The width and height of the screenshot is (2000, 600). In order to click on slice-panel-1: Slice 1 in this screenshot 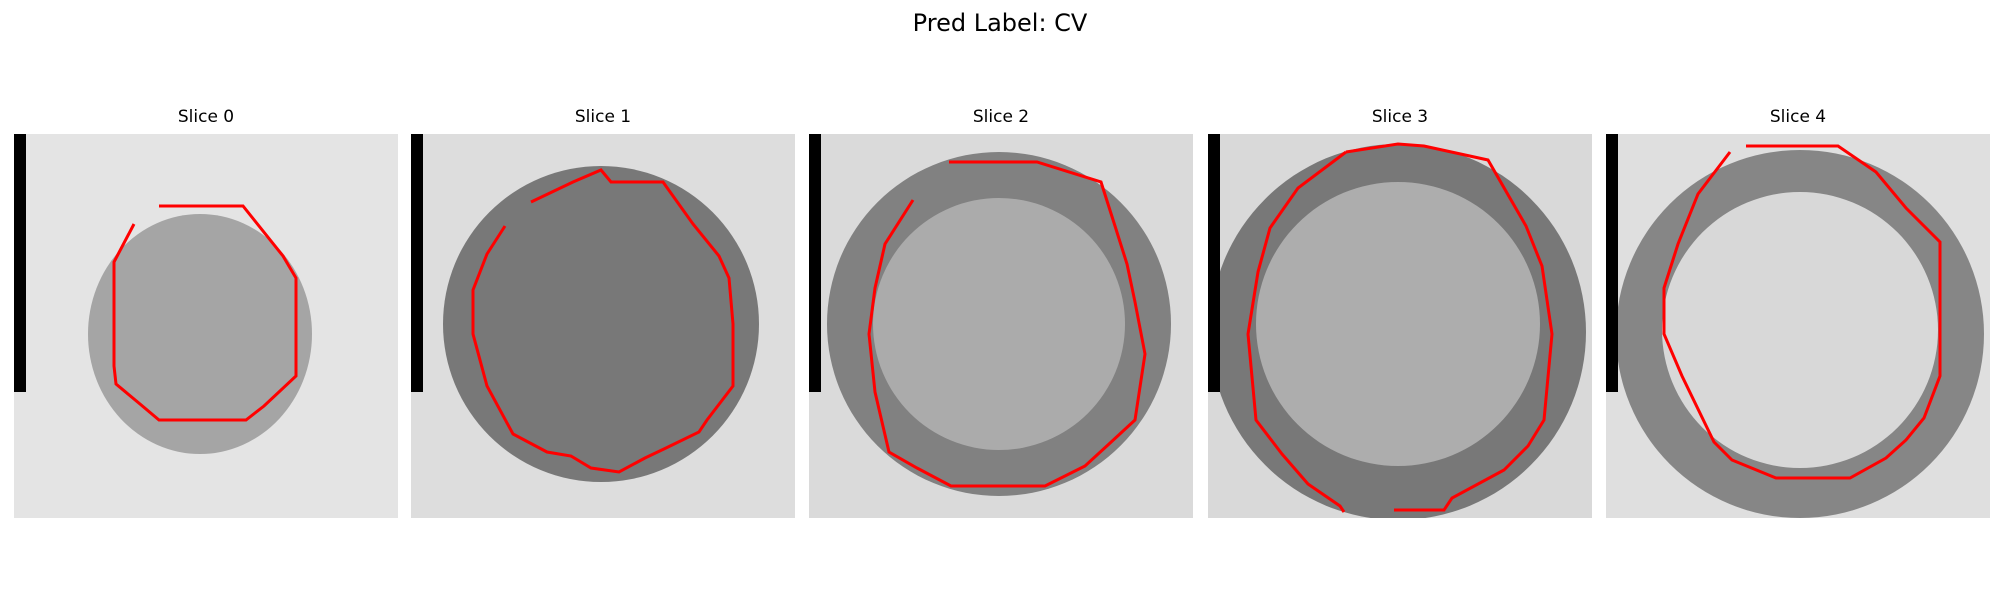, I will do `click(603, 316)`.